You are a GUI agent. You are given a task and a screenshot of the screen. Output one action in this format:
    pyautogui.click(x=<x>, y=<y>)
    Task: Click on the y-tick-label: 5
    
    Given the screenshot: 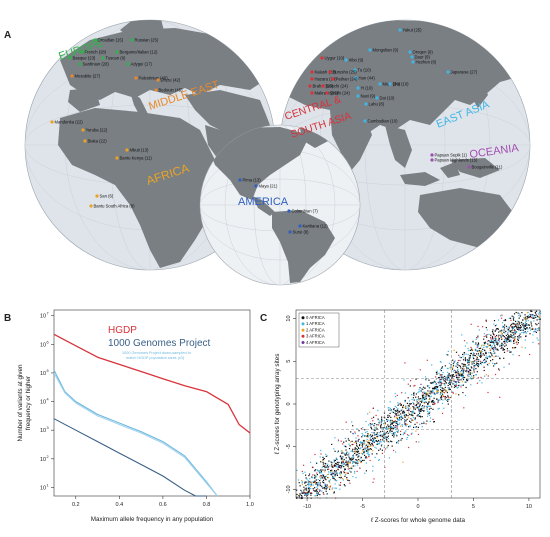 What is the action you would take?
    pyautogui.click(x=289, y=361)
    